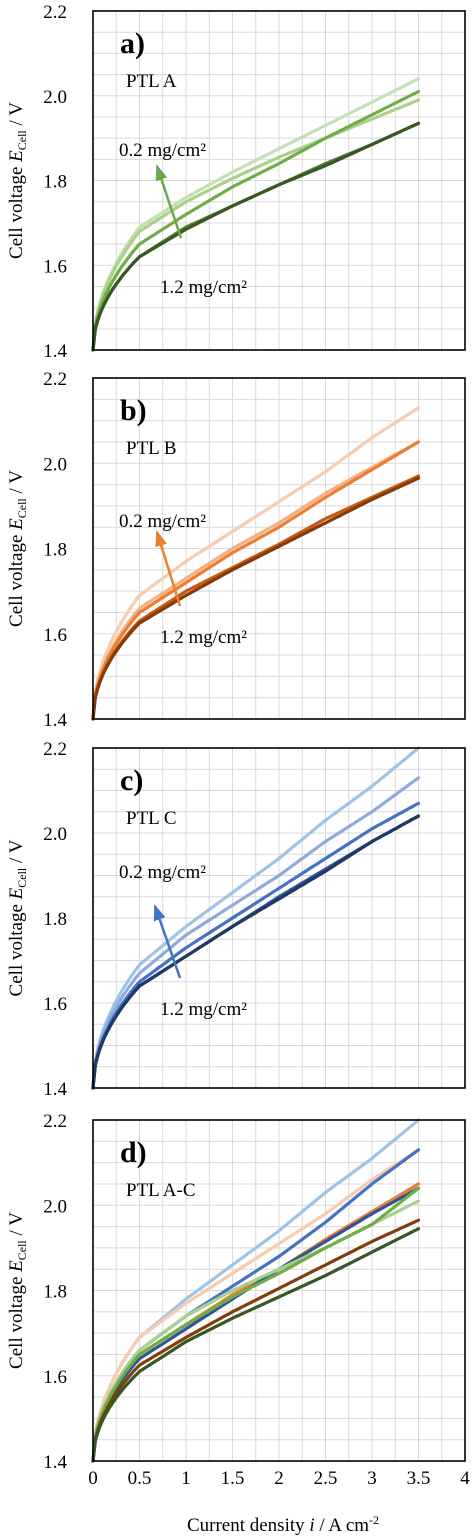 This screenshot has width=474, height=1538. What do you see at coordinates (133, 1152) in the screenshot?
I see `panel-label: d)` at bounding box center [133, 1152].